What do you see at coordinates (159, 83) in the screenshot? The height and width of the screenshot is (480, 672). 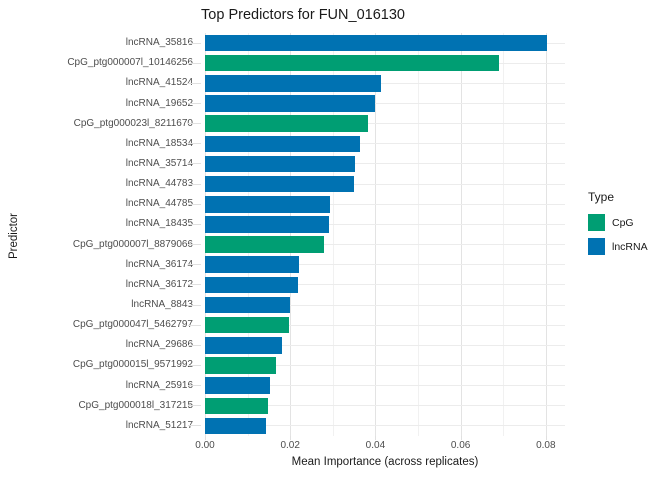 I see `y-tick-label: lncRNA_41524` at bounding box center [159, 83].